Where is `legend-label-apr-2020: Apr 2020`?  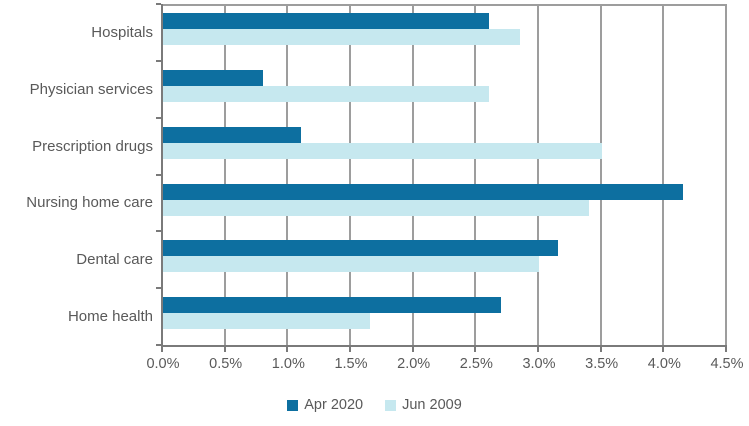
legend-label-apr-2020: Apr 2020 is located at coordinates (334, 405).